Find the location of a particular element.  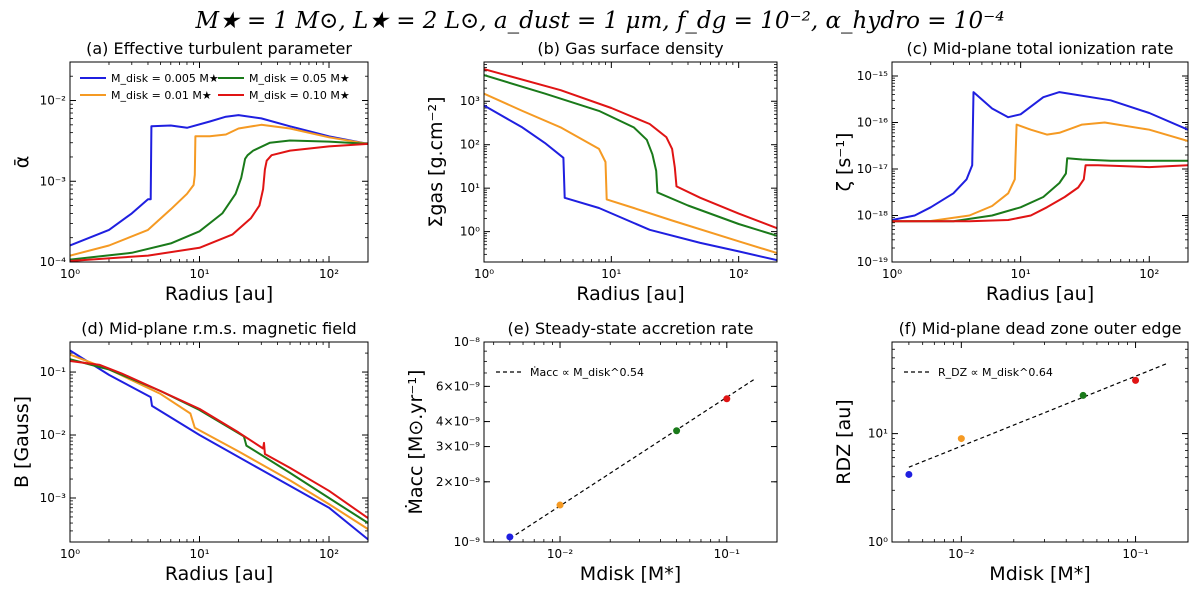

legend: R_DZ ∝ M_disk^0.64 is located at coordinates (978, 372).